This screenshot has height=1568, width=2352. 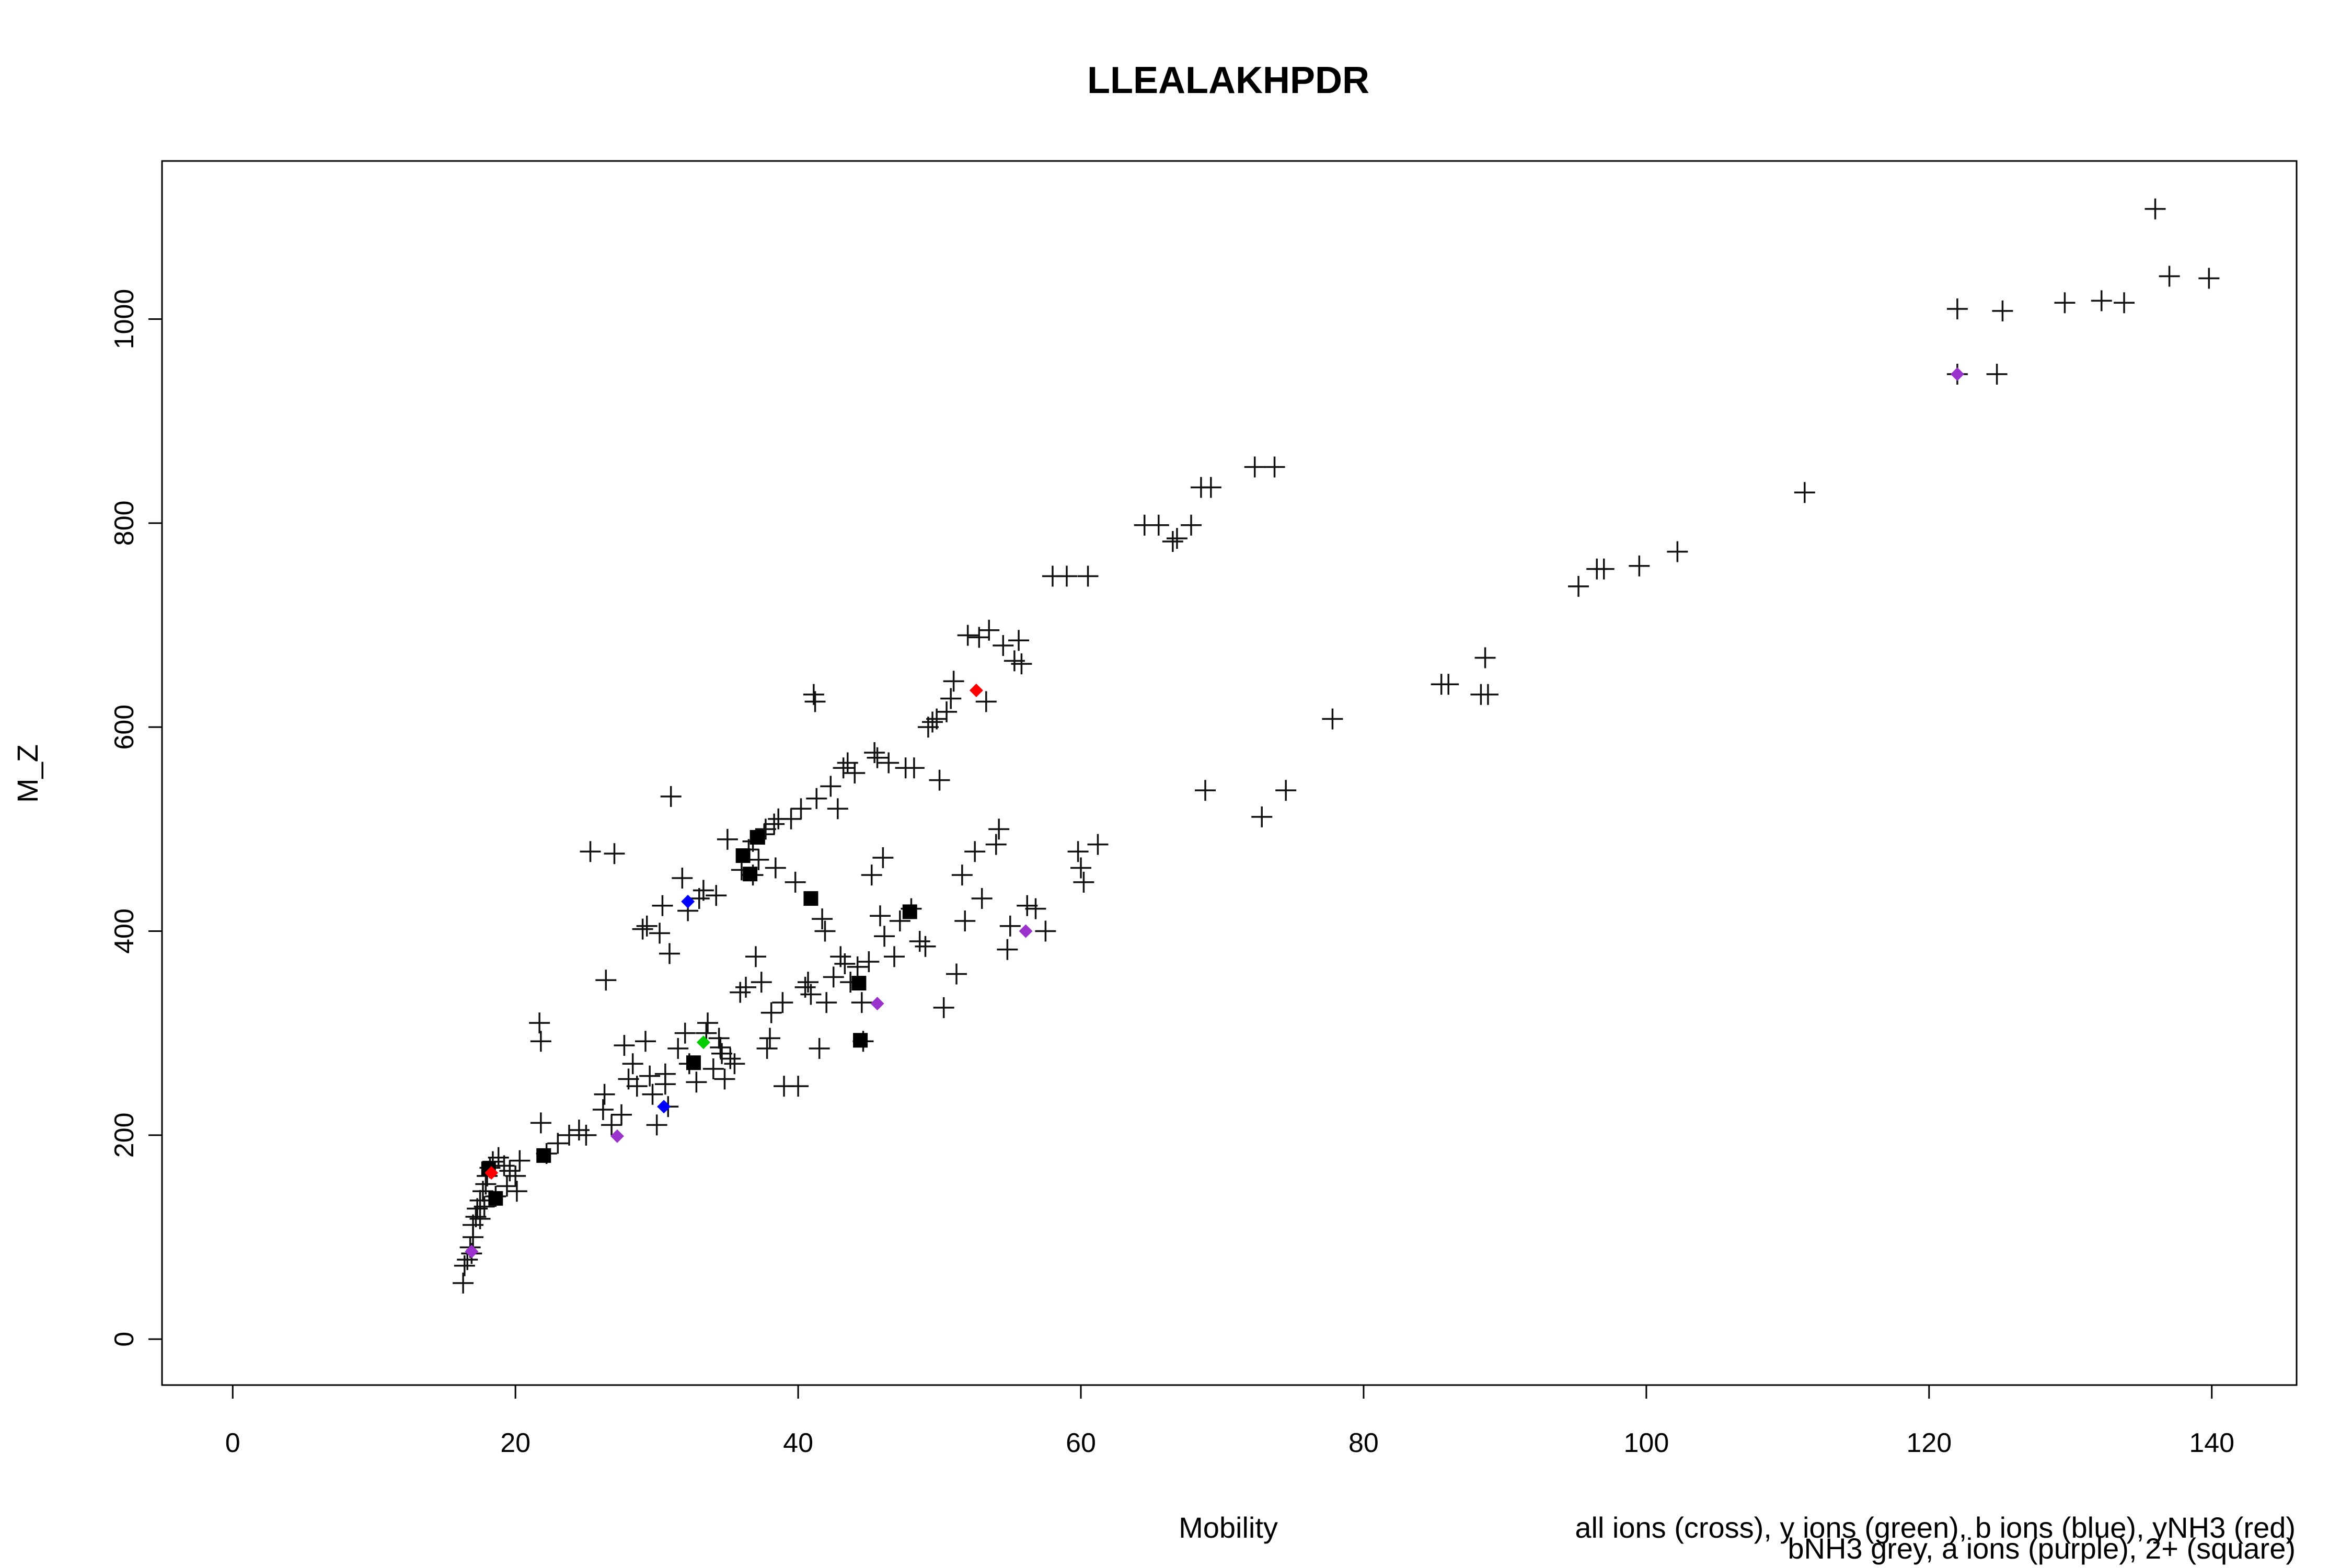 What do you see at coordinates (124, 931) in the screenshot?
I see `y-tick-label: 400` at bounding box center [124, 931].